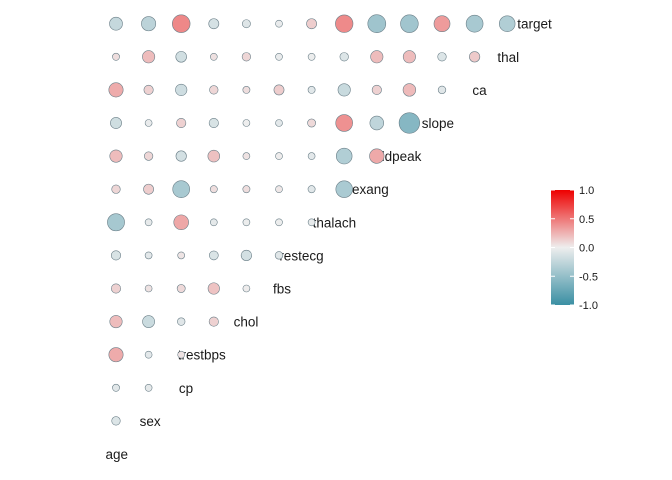 The image size is (672, 480). I want to click on cell-slope-sex, so click(148, 123).